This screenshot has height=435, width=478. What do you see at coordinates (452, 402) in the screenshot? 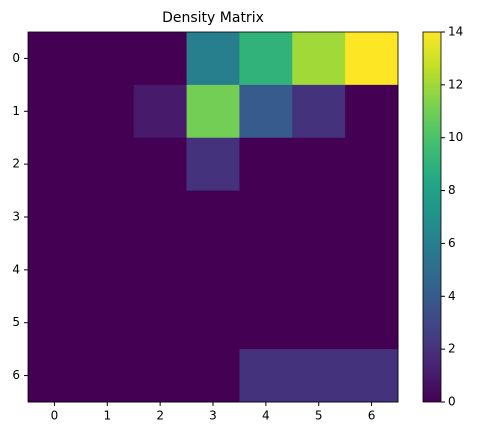
I see `colorbar-tick-label: 0` at bounding box center [452, 402].